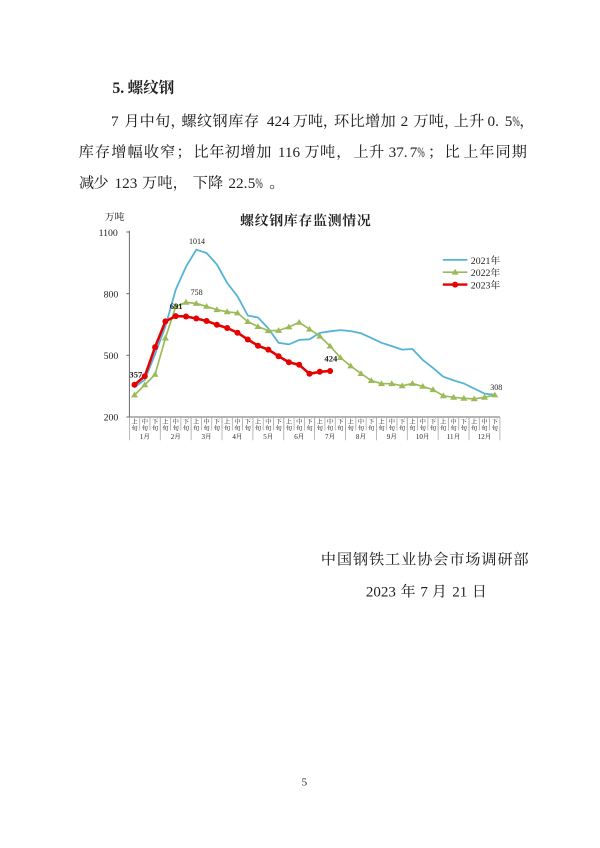  Describe the element at coordinates (204, 437) in the screenshot. I see `svg-text: 3` at that location.